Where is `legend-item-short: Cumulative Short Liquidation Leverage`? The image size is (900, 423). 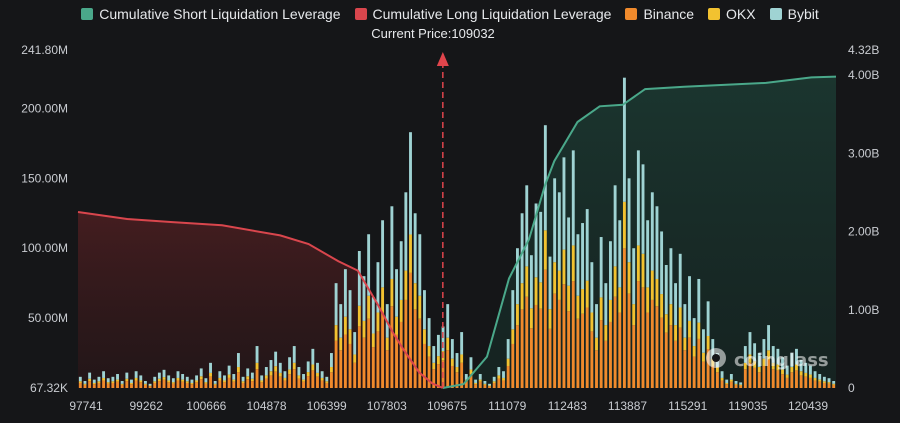
legend-item-short: Cumulative Short Liquidation Leverage is located at coordinates (211, 14).